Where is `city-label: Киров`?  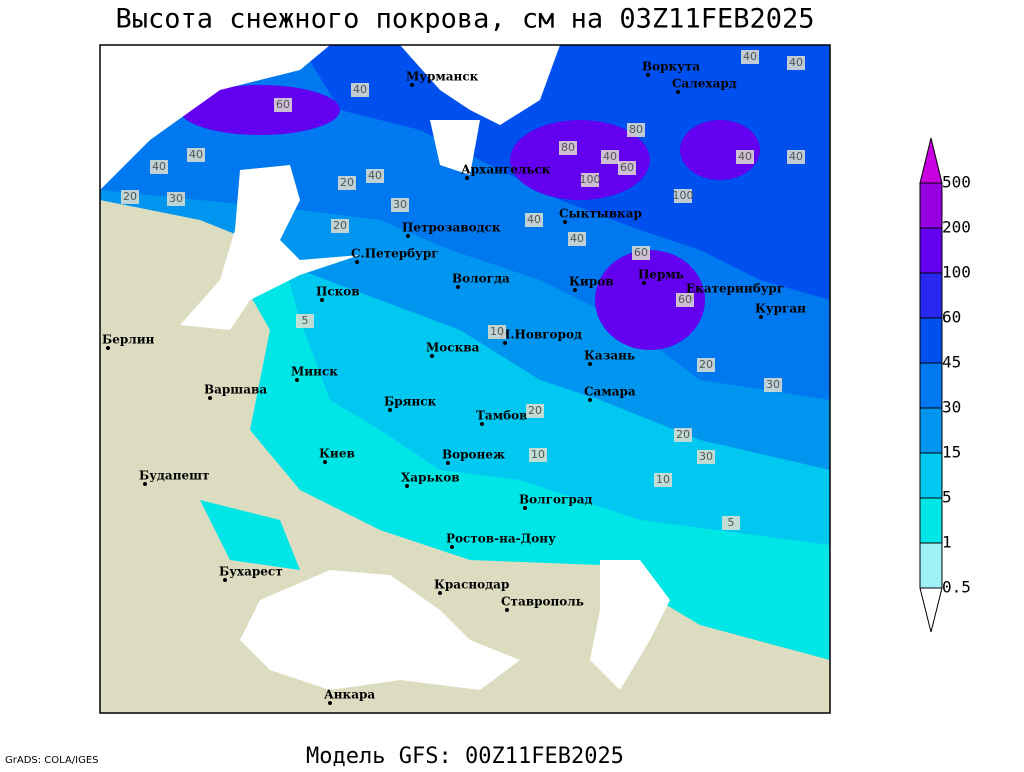
city-label: Киров is located at coordinates (591, 282).